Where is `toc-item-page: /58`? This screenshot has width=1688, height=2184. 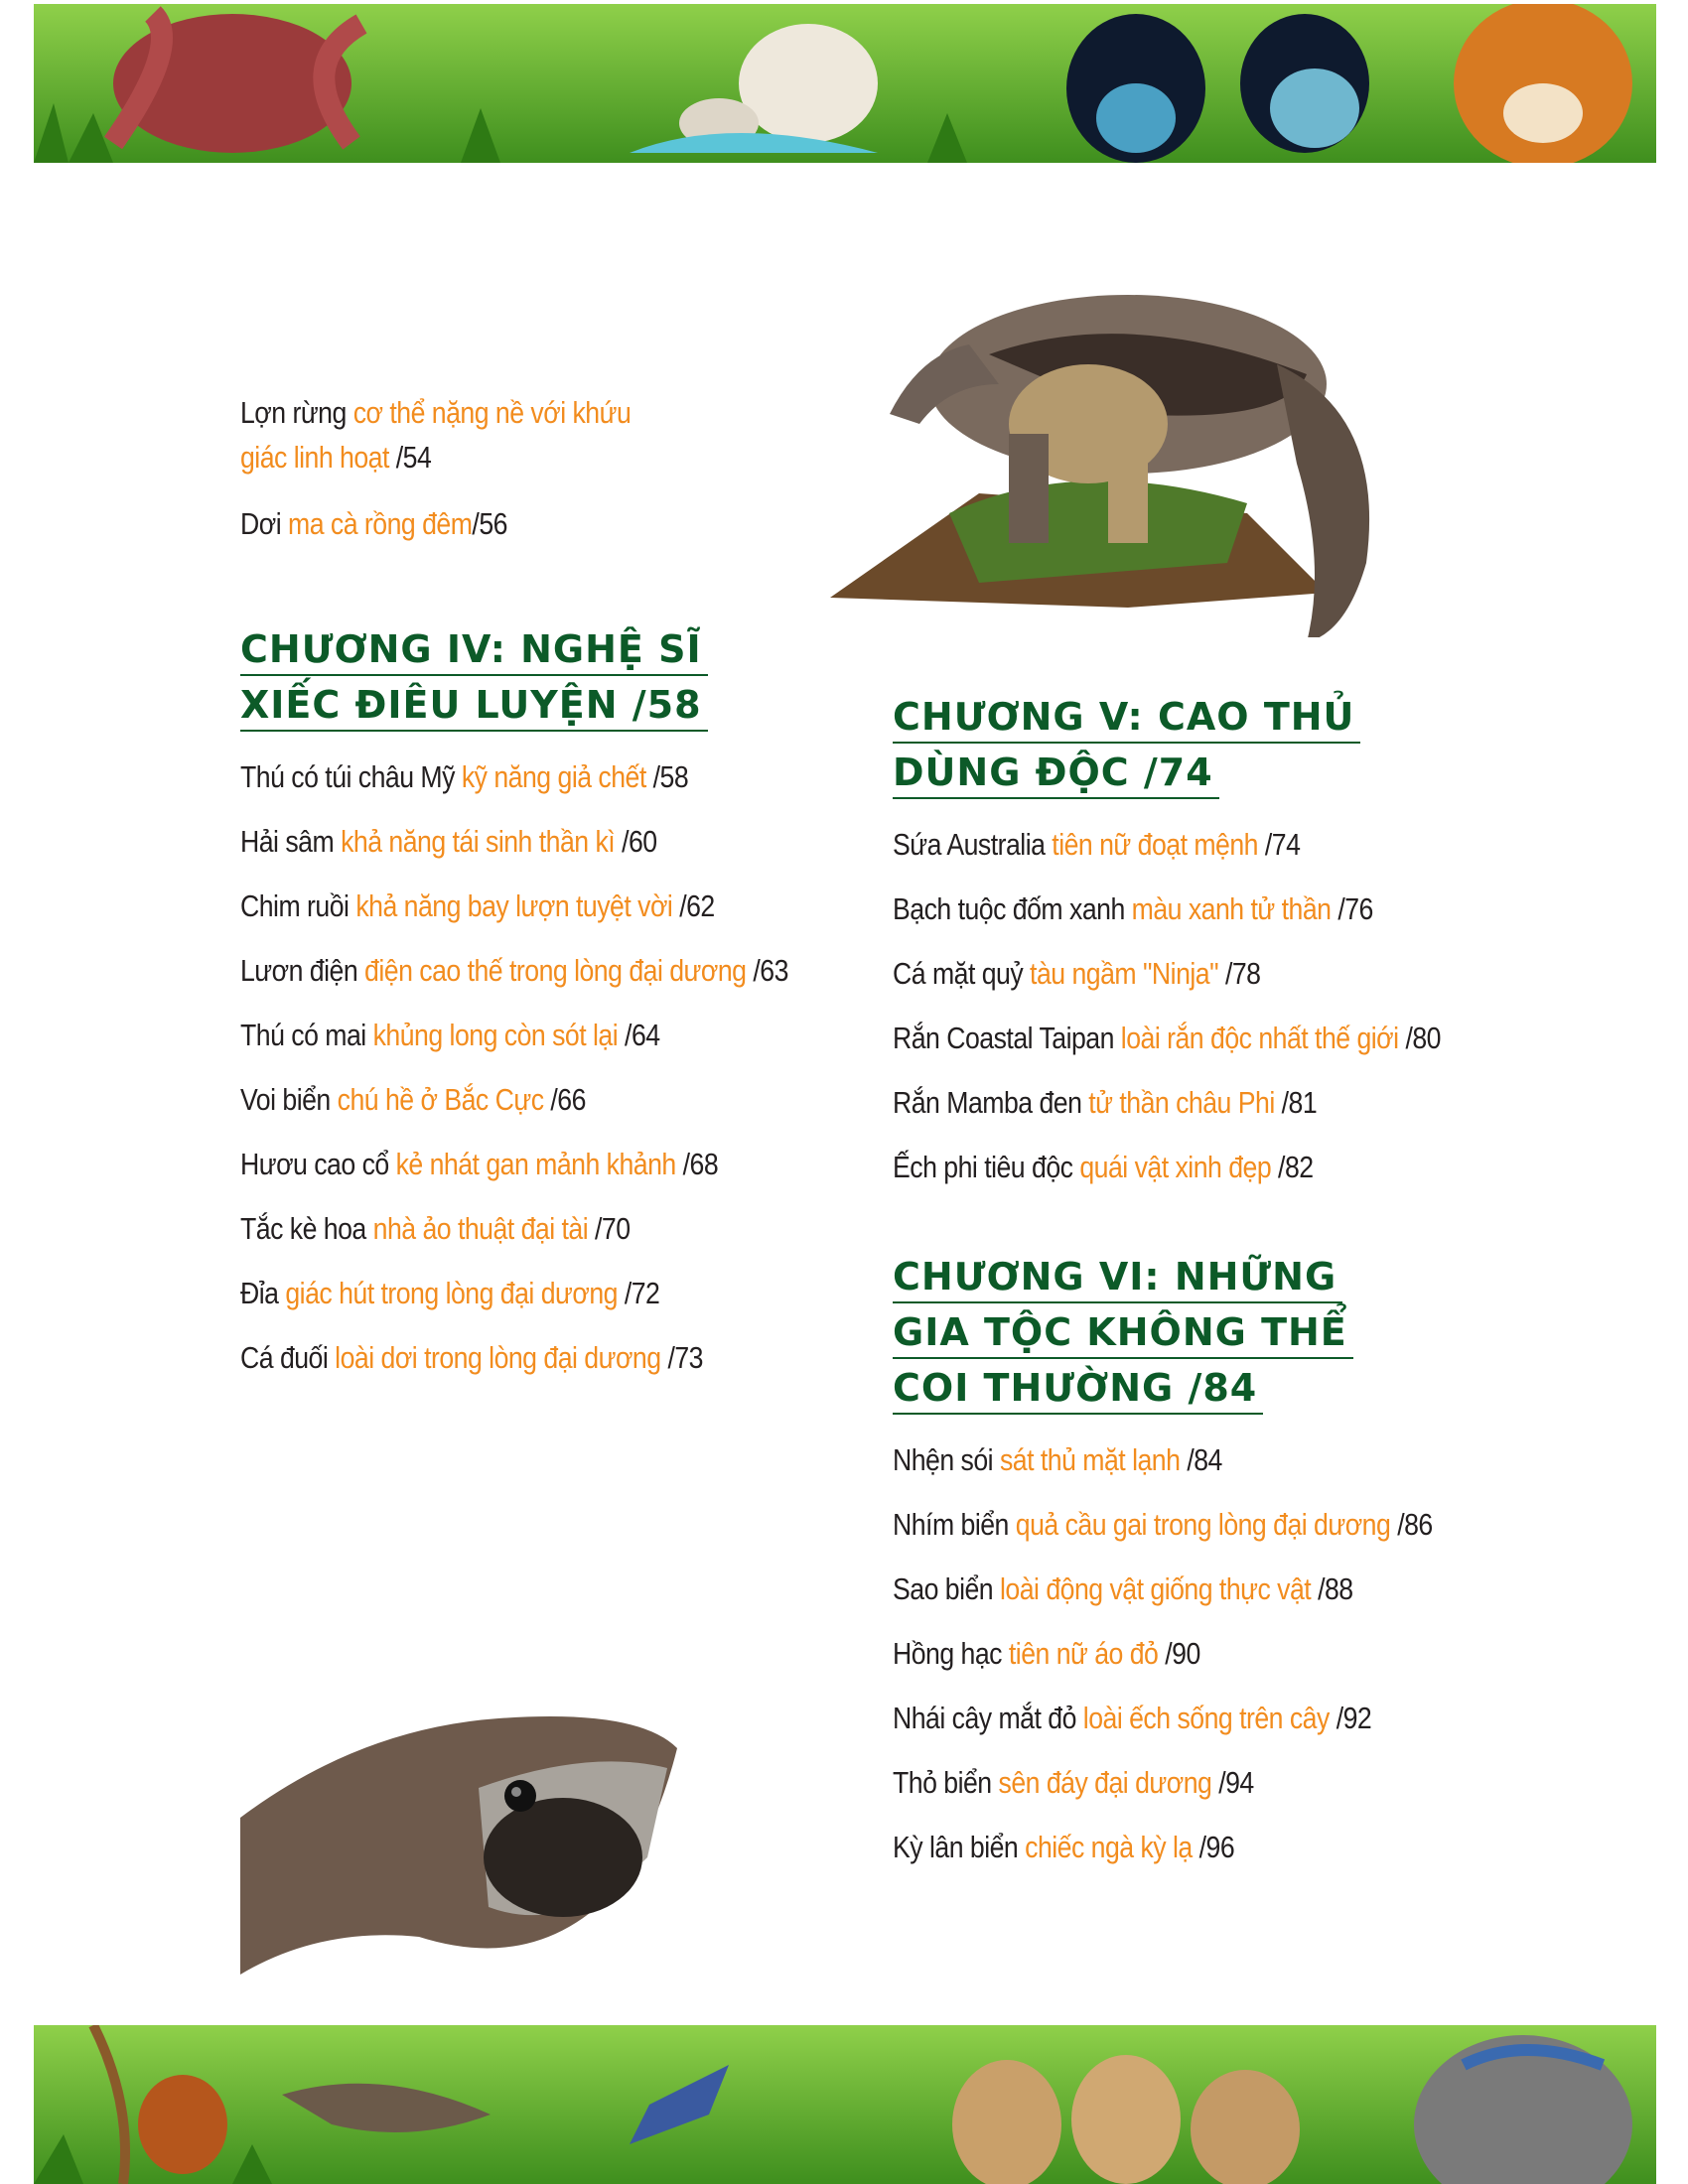
toc-item-page: /58 is located at coordinates (670, 776).